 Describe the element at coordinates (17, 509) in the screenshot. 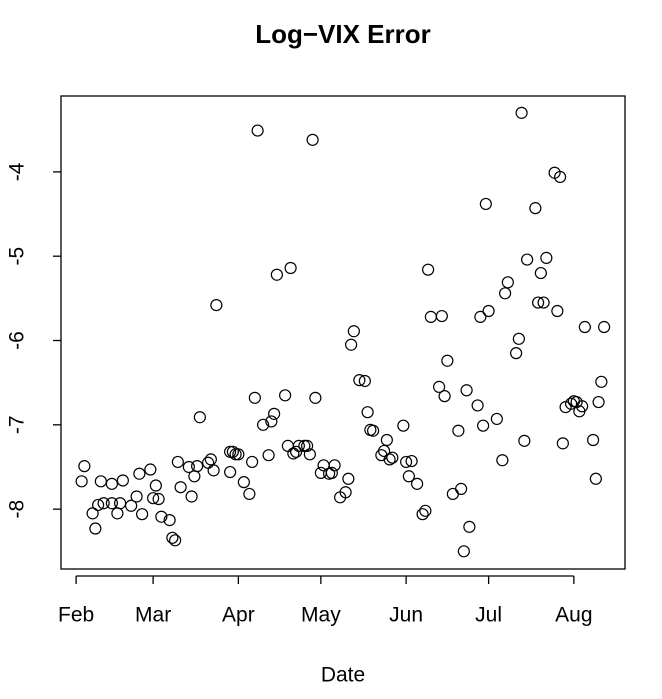

I see `y-tick-label: -8` at that location.